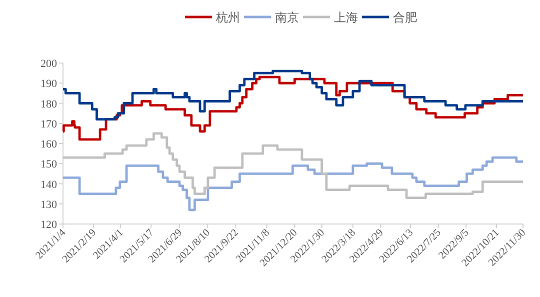 This screenshot has width=540, height=297. I want to click on y-tick-label: 200, so click(49, 64).